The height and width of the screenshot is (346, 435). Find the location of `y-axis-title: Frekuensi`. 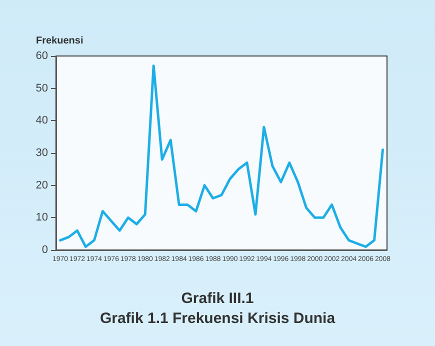

y-axis-title: Frekuensi is located at coordinates (60, 41).